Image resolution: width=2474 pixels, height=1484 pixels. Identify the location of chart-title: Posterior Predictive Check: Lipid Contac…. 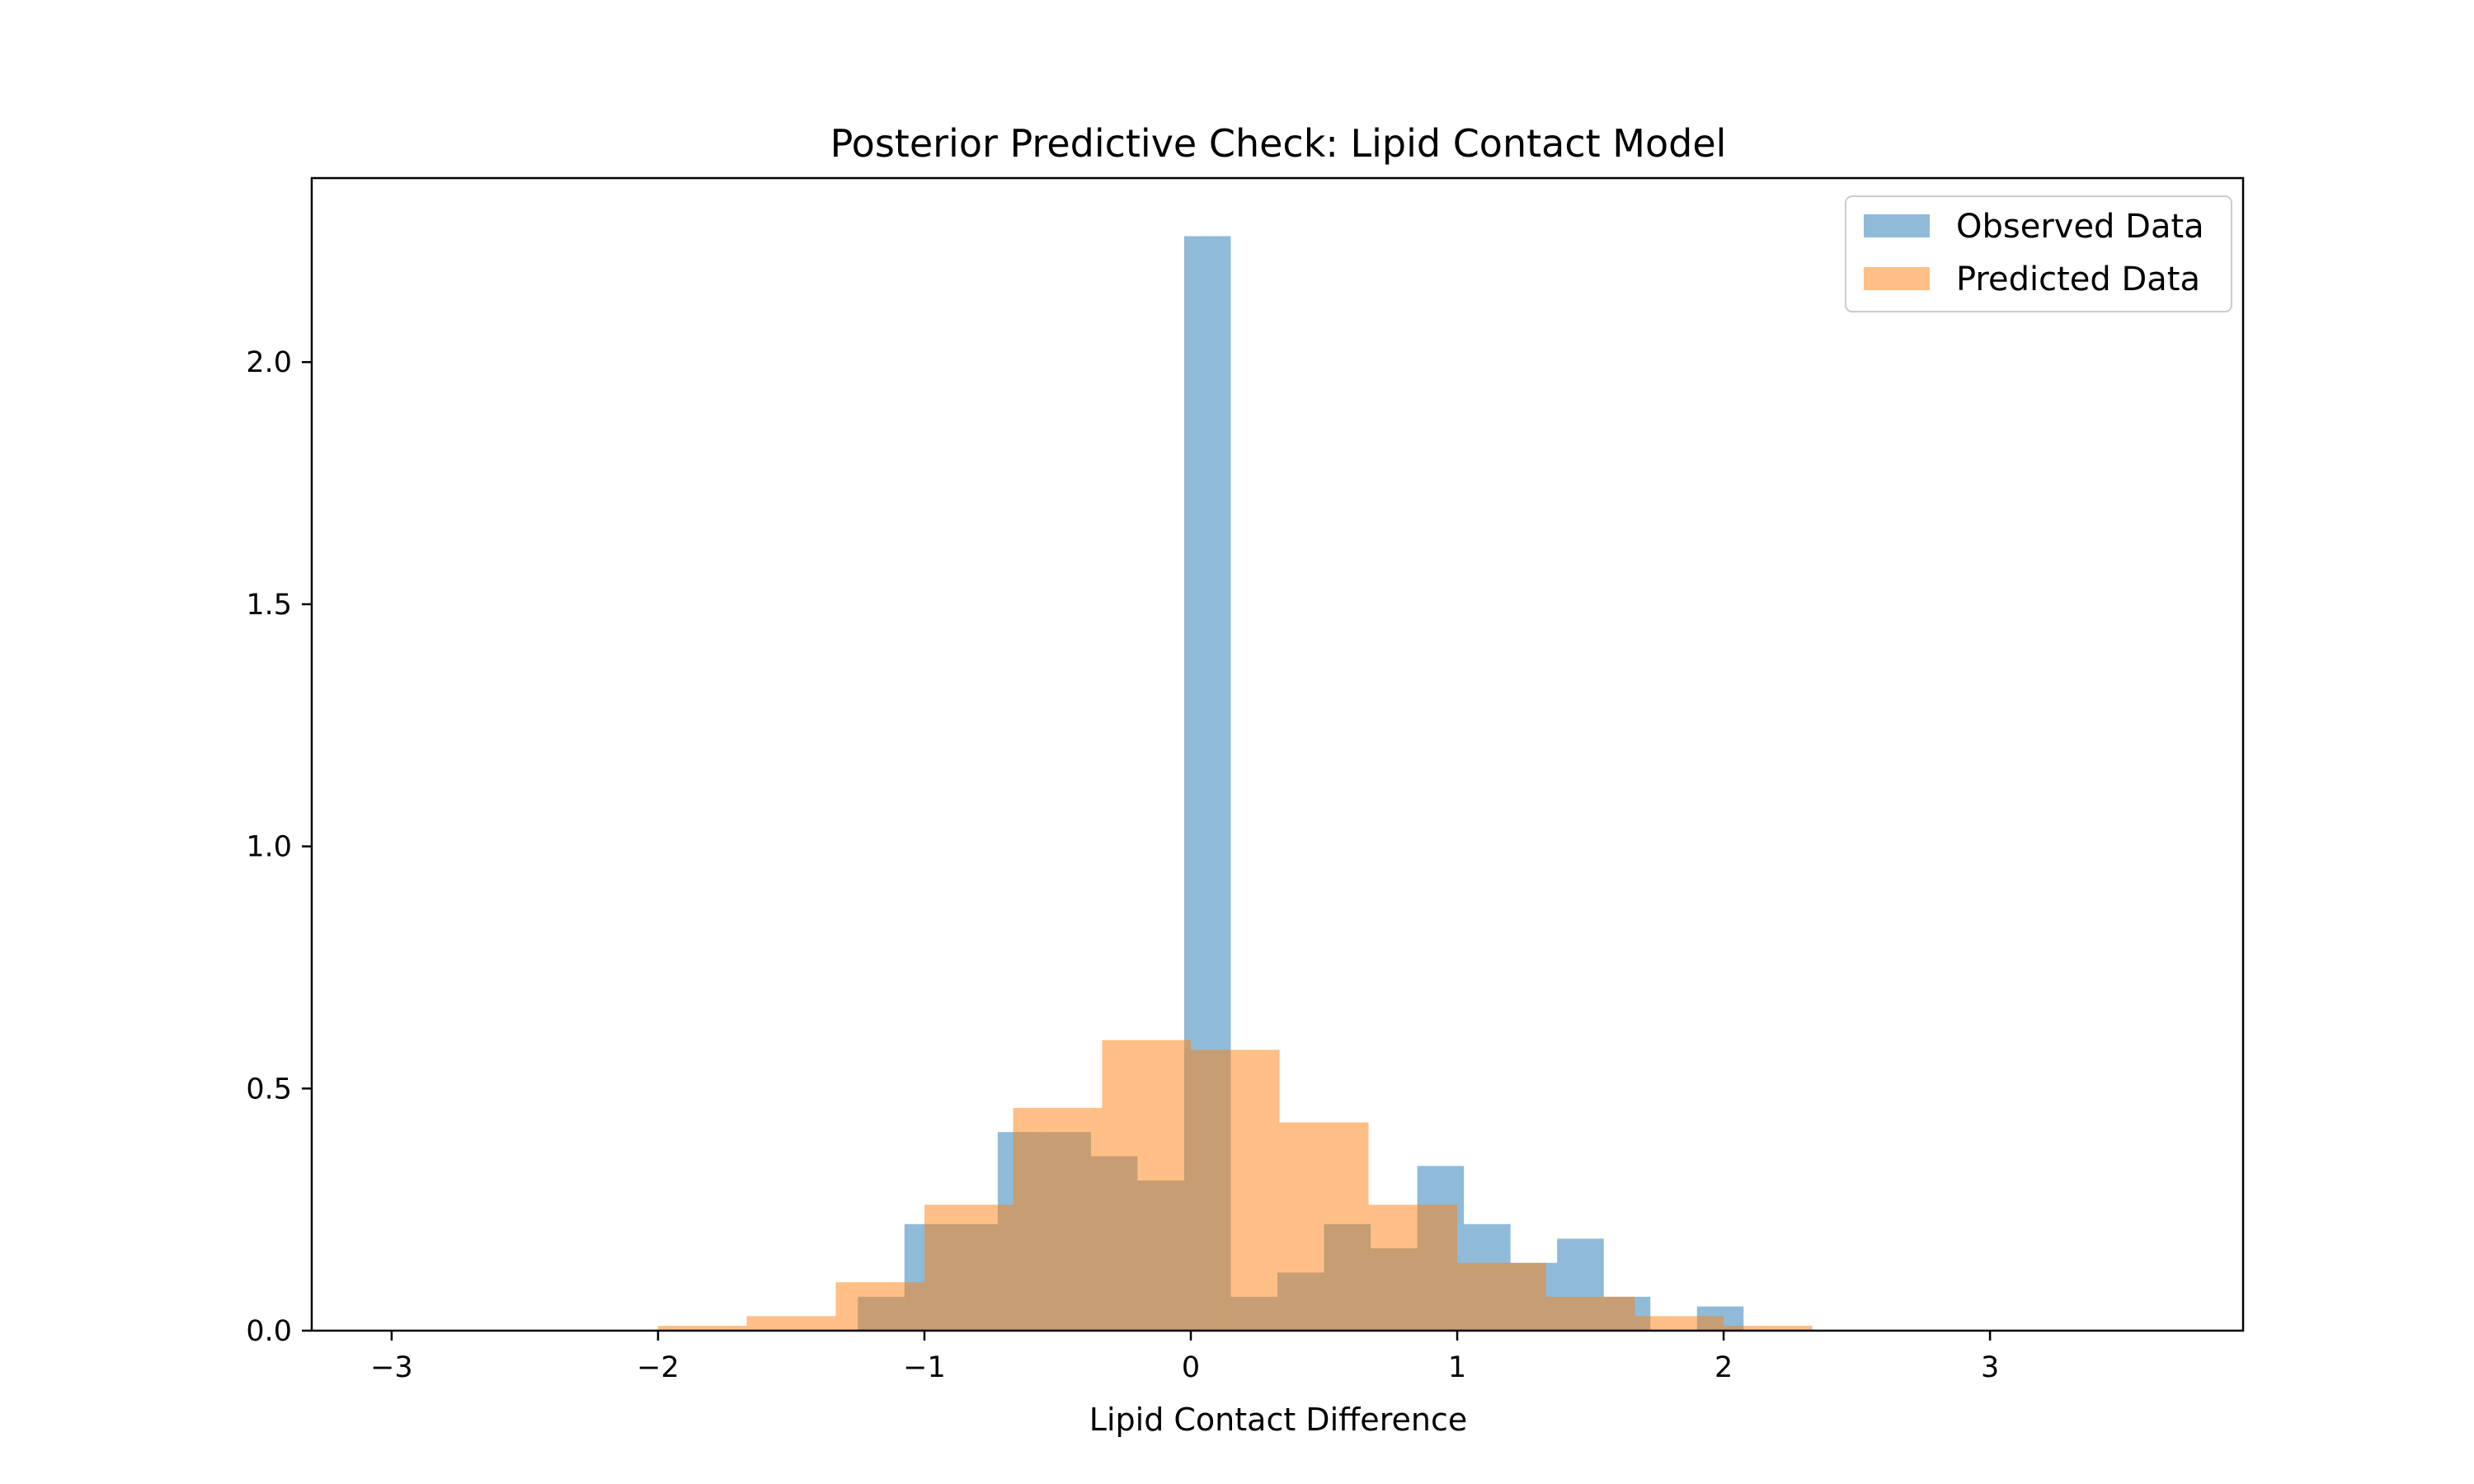
(1278, 143).